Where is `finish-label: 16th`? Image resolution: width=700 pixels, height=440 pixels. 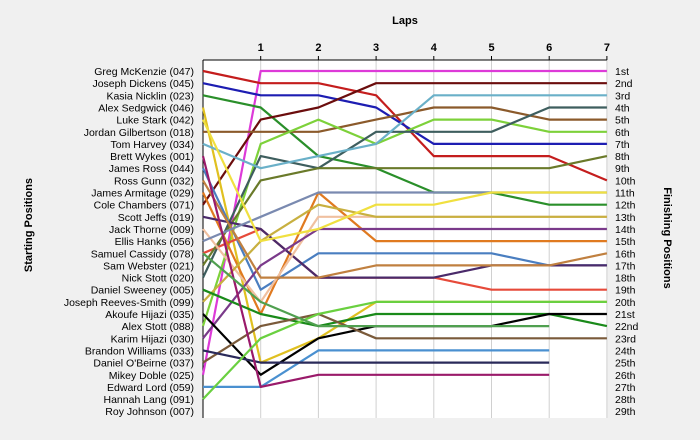
finish-label: 16th is located at coordinates (625, 254).